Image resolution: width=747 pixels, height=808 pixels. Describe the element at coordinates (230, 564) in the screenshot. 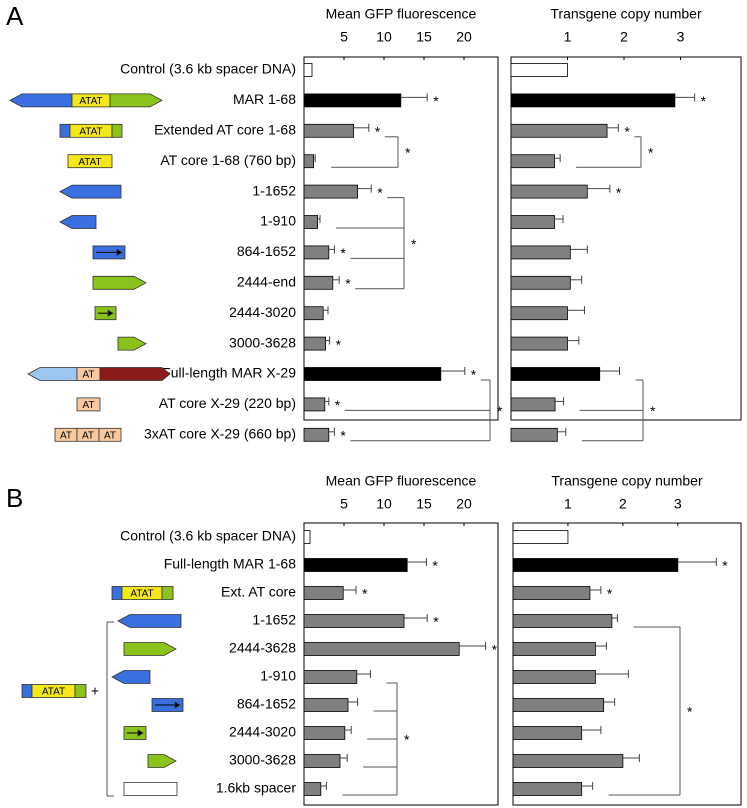

I see `category-label: Full-length MAR 1-68` at that location.